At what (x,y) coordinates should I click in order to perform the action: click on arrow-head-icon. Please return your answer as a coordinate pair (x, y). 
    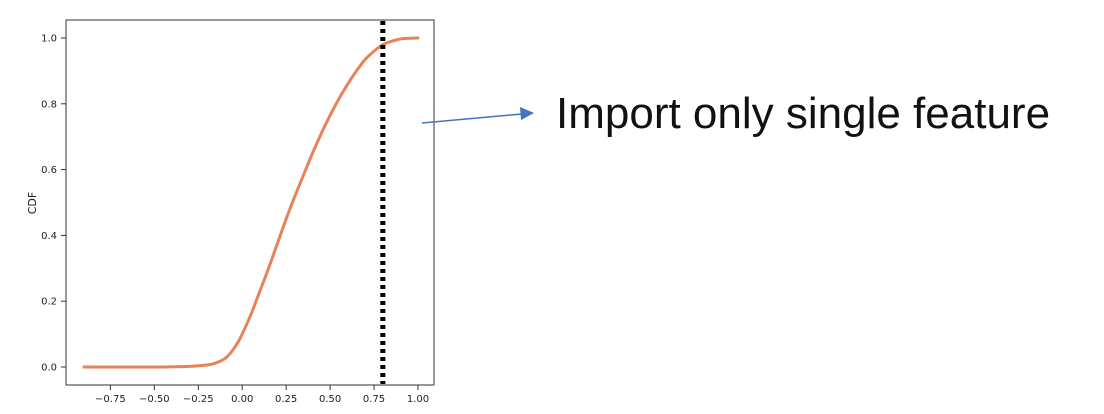
    Looking at the image, I should click on (527, 113).